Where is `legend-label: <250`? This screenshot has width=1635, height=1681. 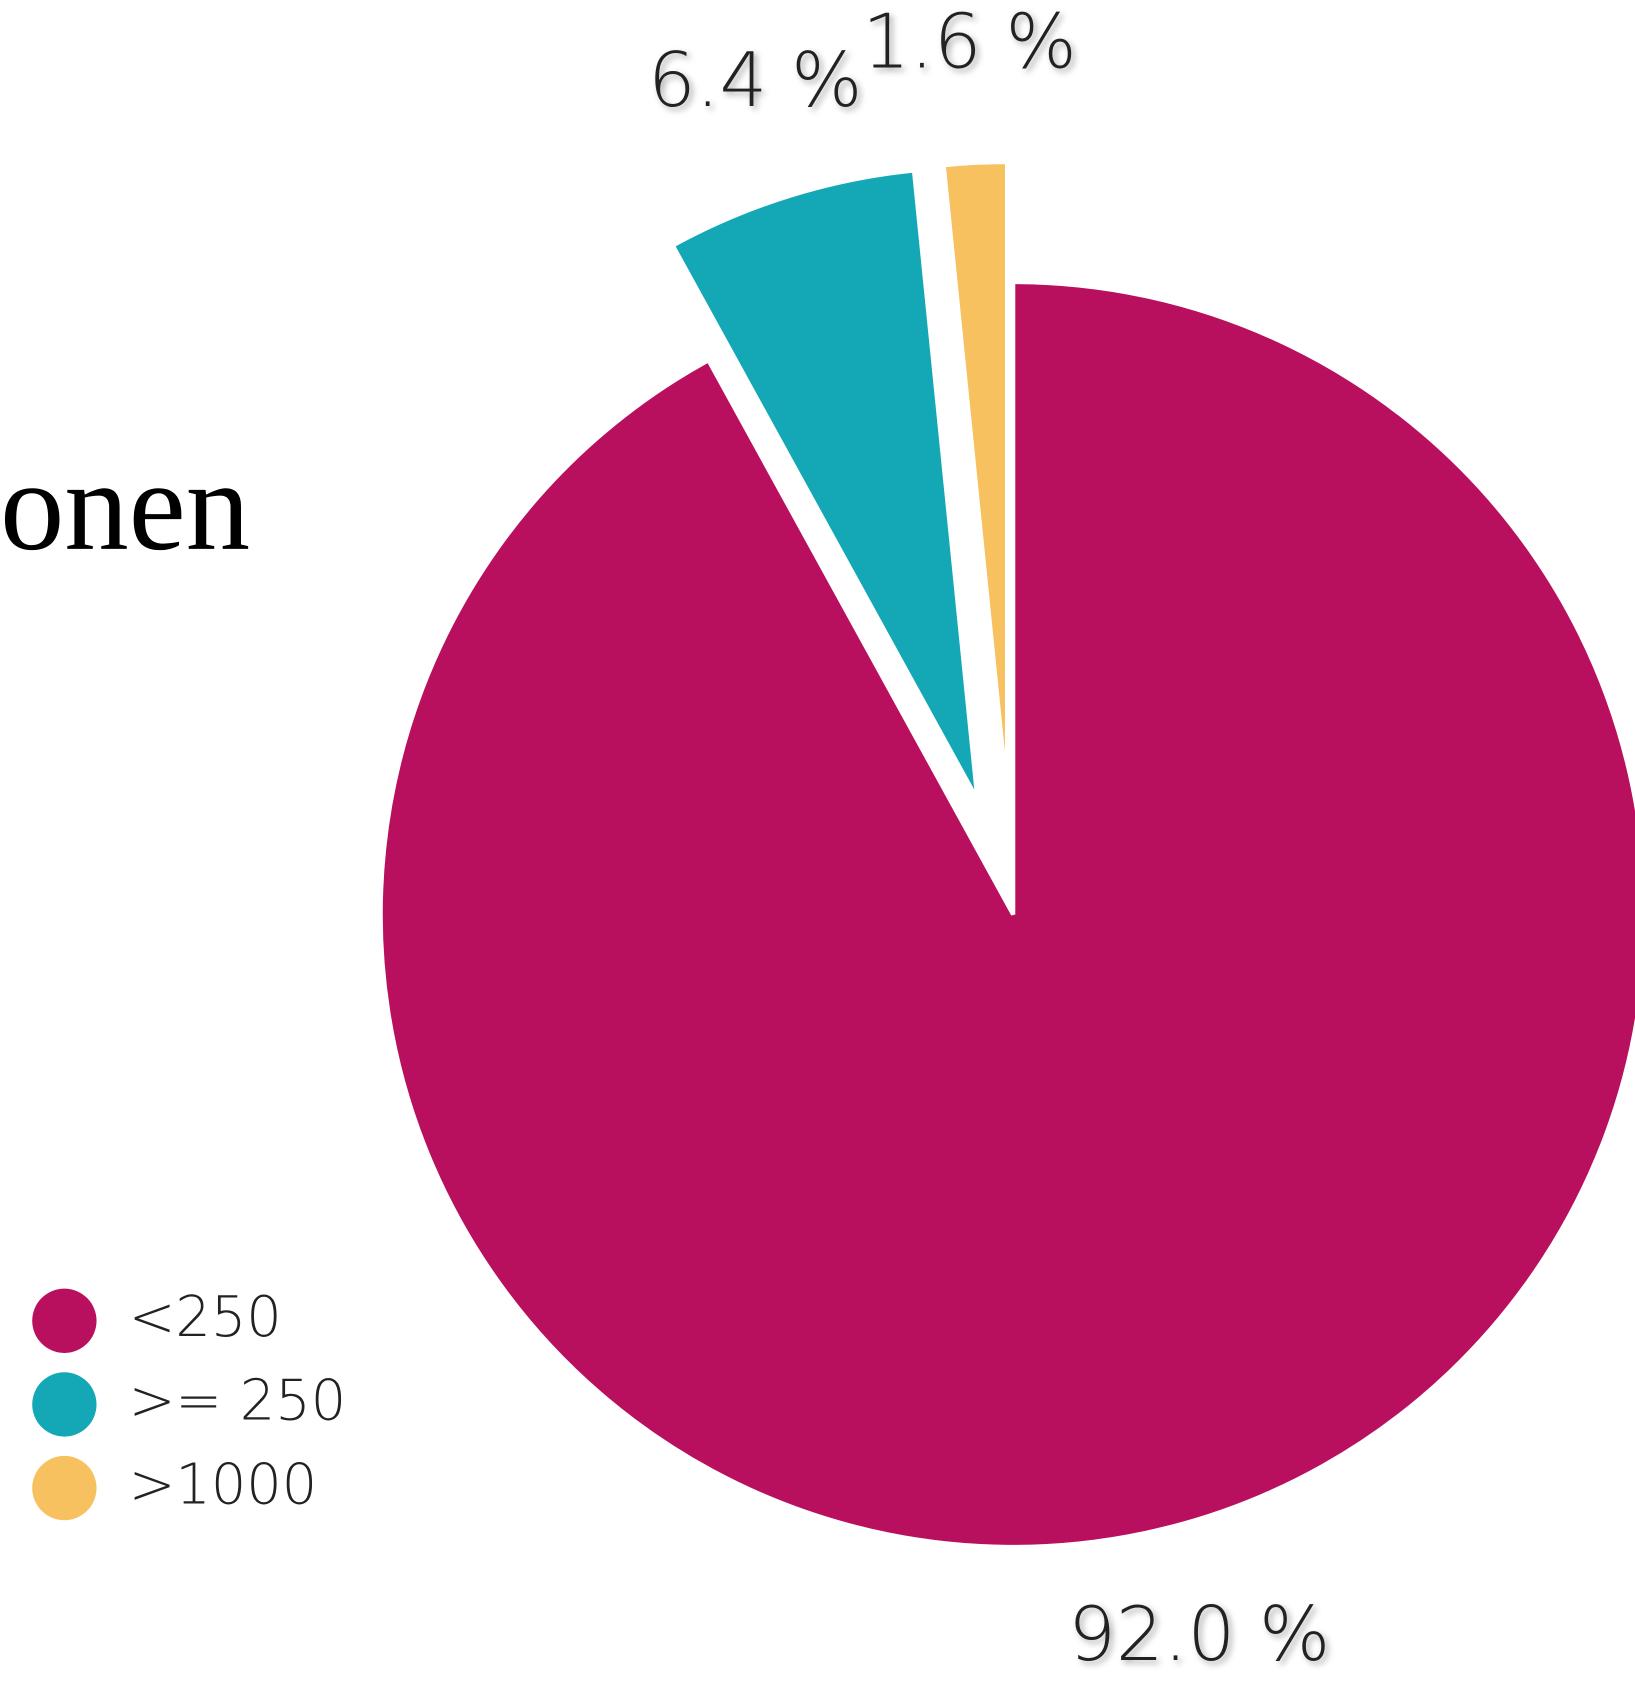 legend-label: <250 is located at coordinates (205, 1317).